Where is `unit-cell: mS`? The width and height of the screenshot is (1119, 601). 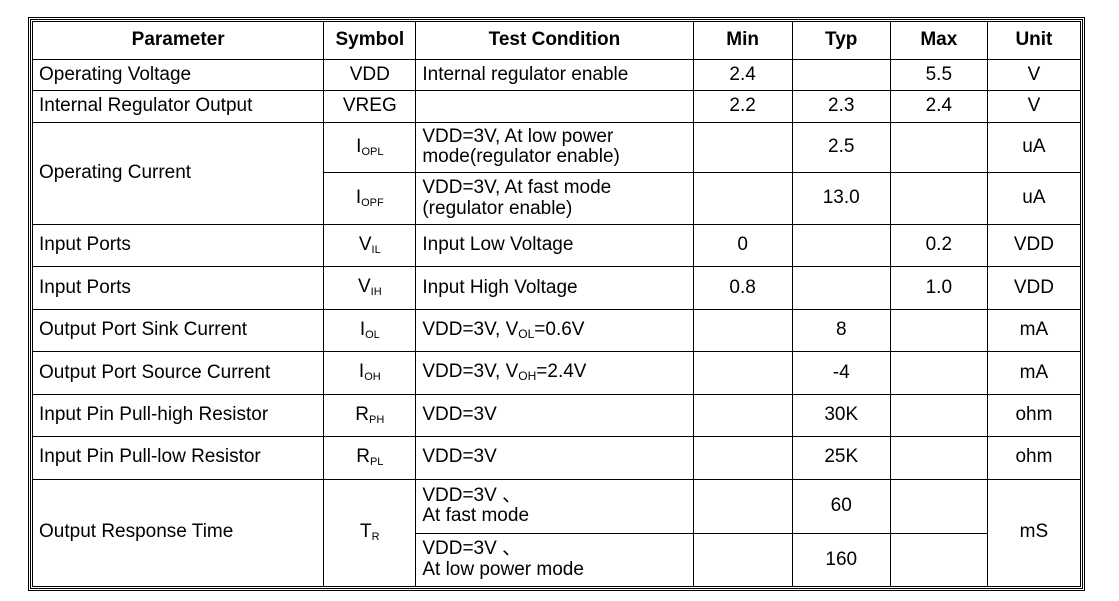 unit-cell: mS is located at coordinates (1034, 533).